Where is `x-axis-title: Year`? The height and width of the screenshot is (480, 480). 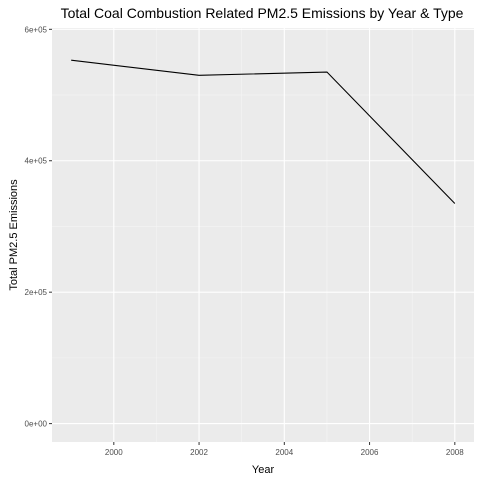 x-axis-title: Year is located at coordinates (263, 470).